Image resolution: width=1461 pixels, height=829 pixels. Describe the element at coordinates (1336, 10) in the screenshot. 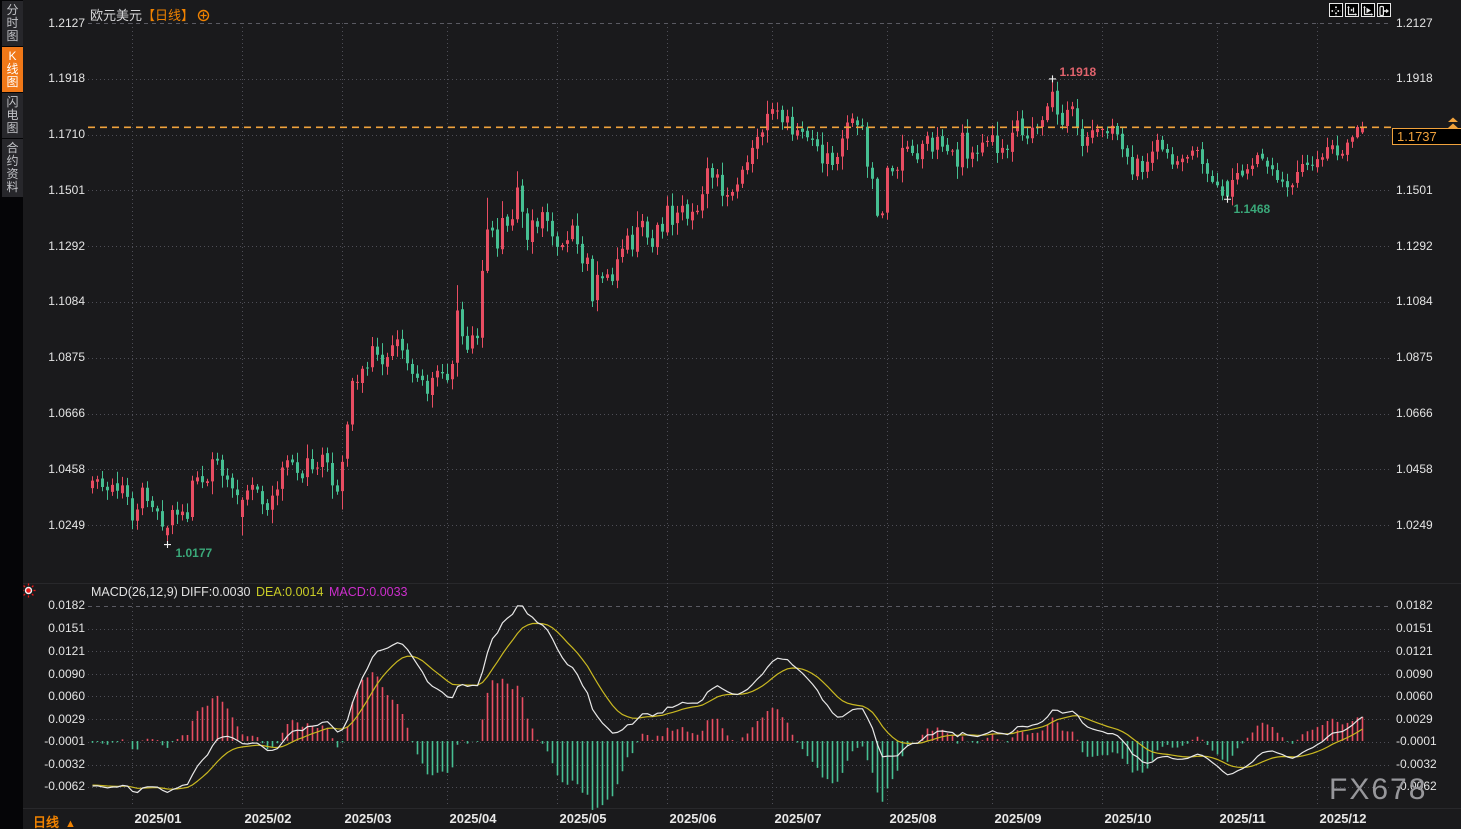

I see `crosshair-icon` at that location.